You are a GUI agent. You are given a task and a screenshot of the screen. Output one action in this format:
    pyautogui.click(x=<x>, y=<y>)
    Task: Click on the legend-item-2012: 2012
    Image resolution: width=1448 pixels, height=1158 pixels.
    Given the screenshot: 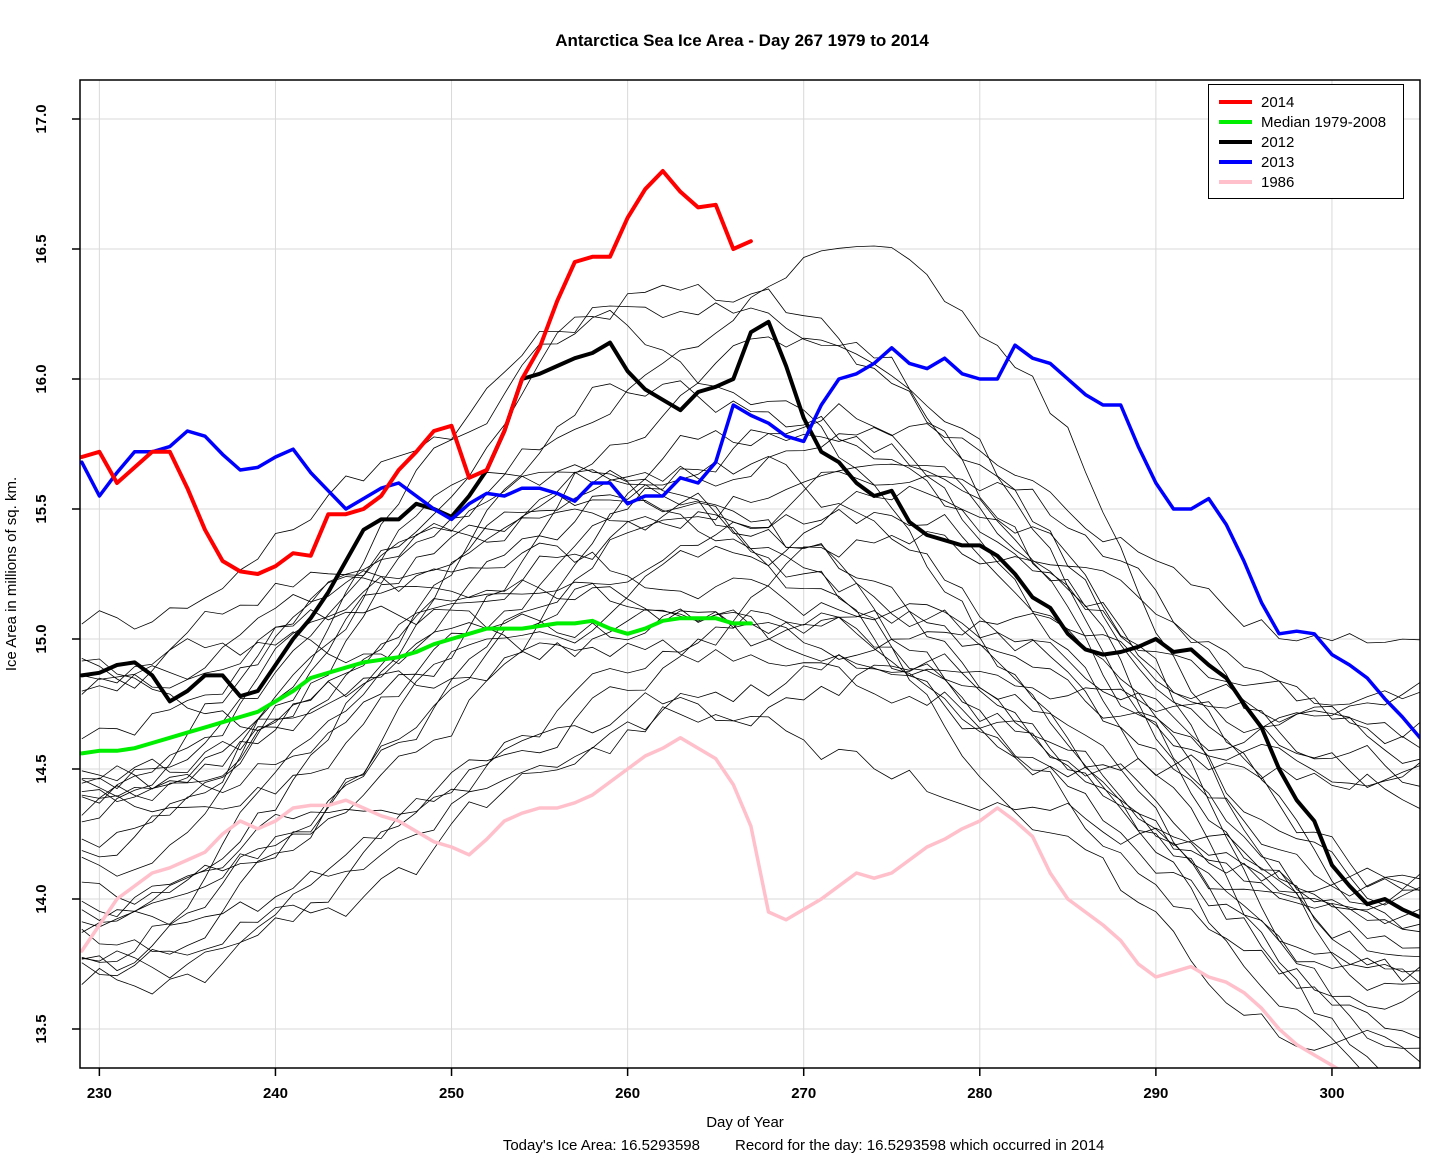 What is the action you would take?
    pyautogui.click(x=1306, y=142)
    